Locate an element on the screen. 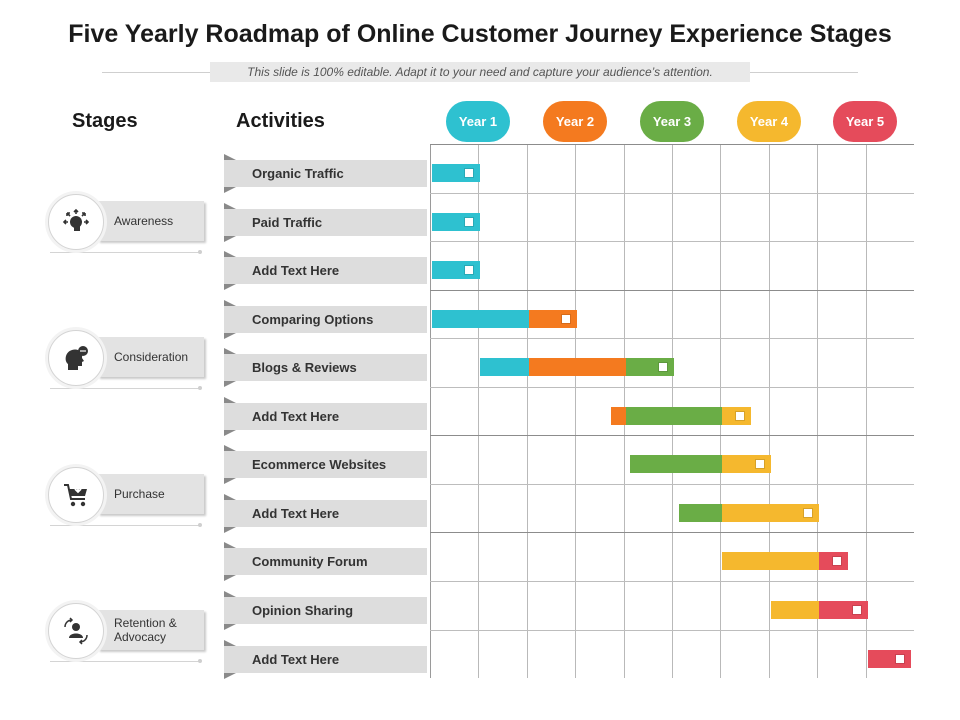 Image resolution: width=960 pixels, height=720 pixels. user-cycle-icon is located at coordinates (76, 631).